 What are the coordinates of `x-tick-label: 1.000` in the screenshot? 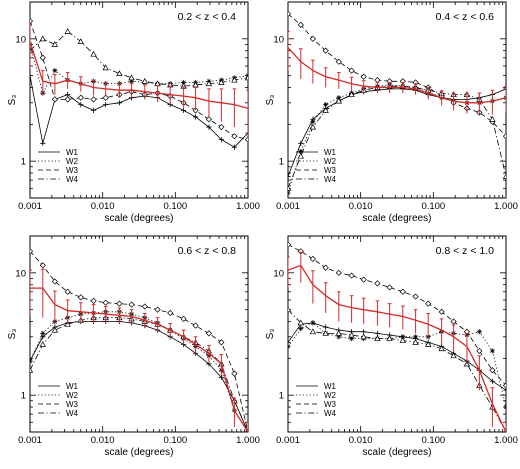 It's located at (506, 206).